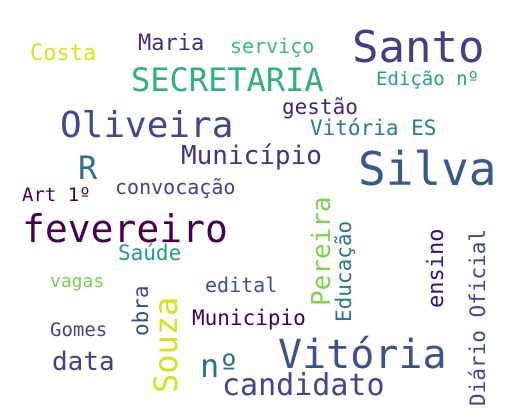  Describe the element at coordinates (272, 46) in the screenshot. I see `word-servico: serviço` at that location.